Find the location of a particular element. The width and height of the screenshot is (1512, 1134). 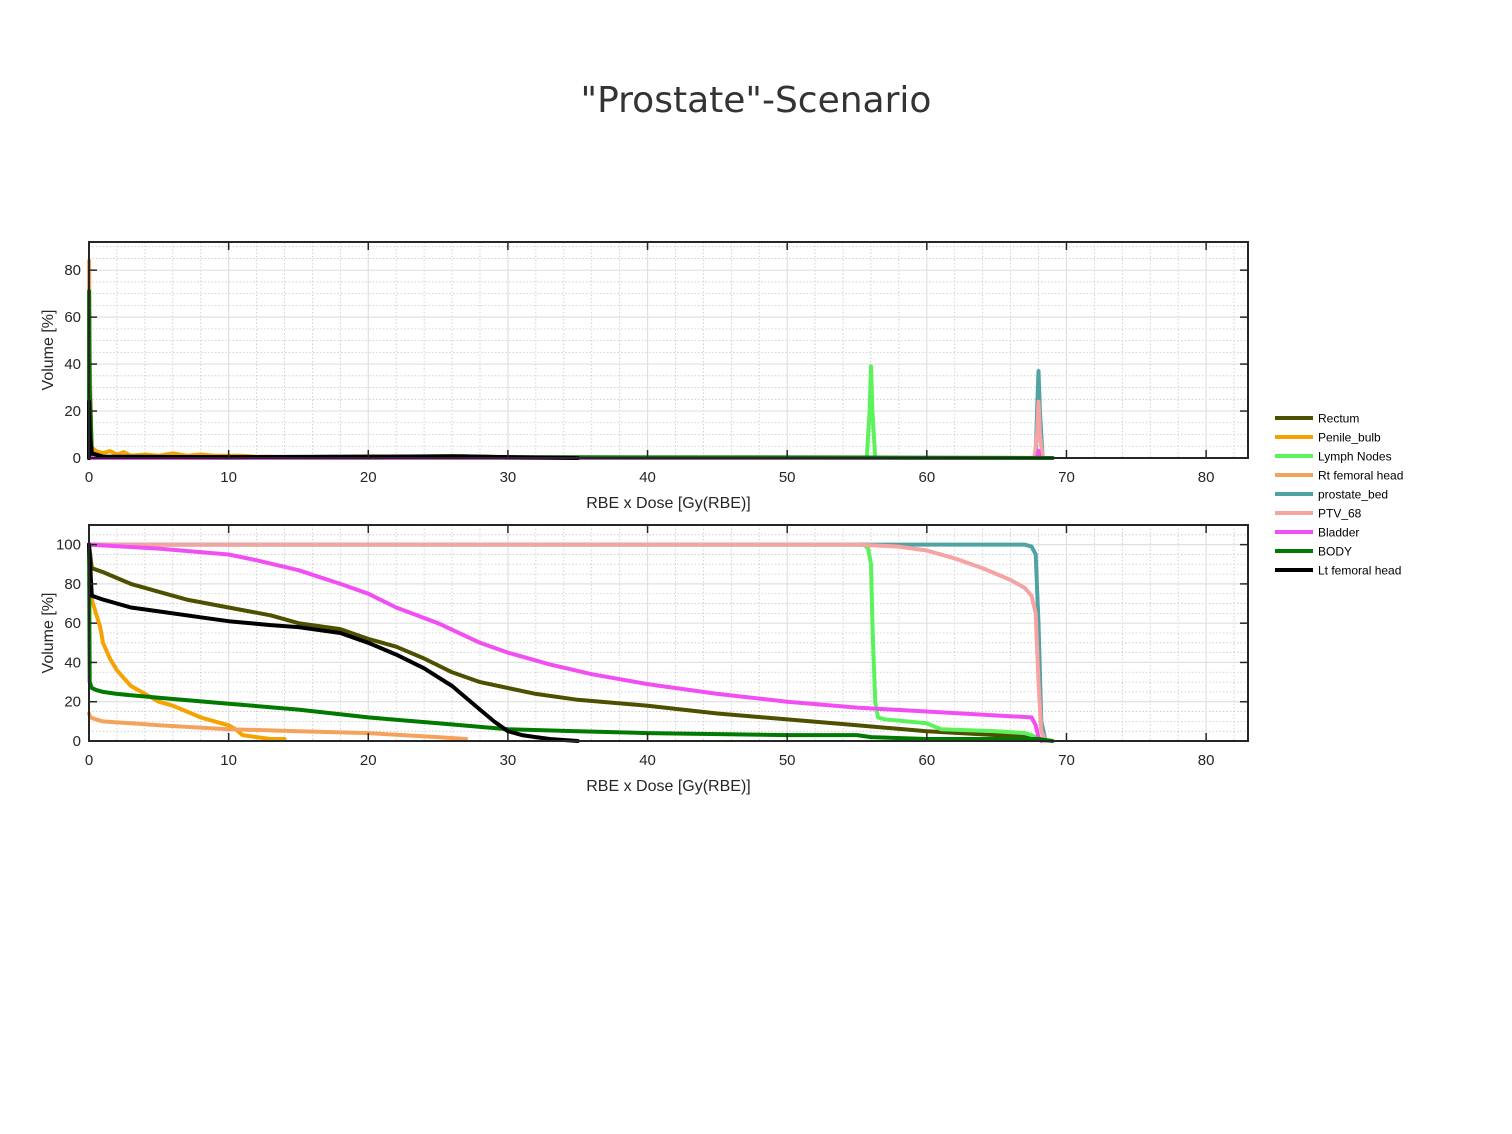

legend-label: Penile_bulb is located at coordinates (1349, 438).